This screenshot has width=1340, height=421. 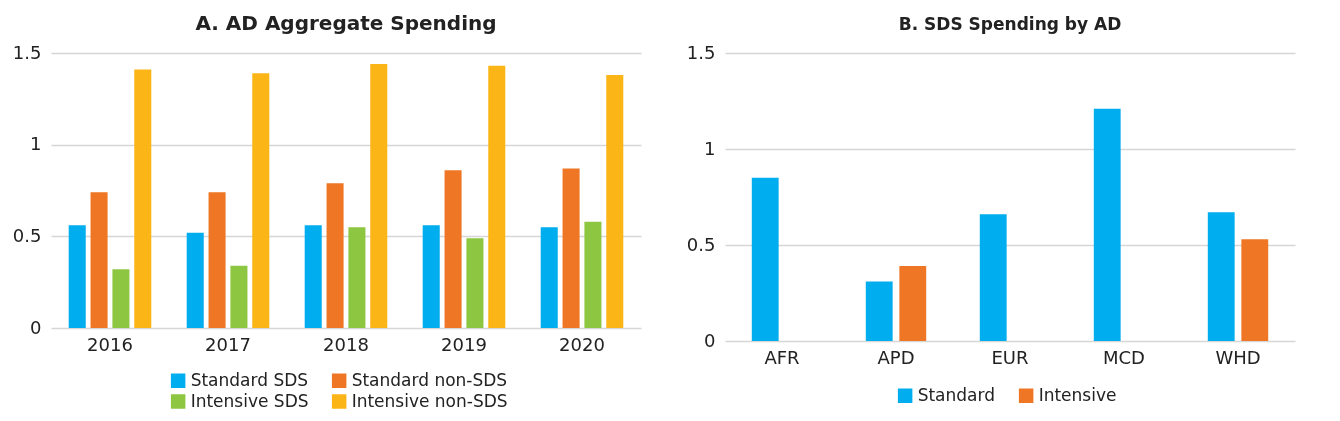 I want to click on x-tick-label: 2016, so click(x=110, y=344).